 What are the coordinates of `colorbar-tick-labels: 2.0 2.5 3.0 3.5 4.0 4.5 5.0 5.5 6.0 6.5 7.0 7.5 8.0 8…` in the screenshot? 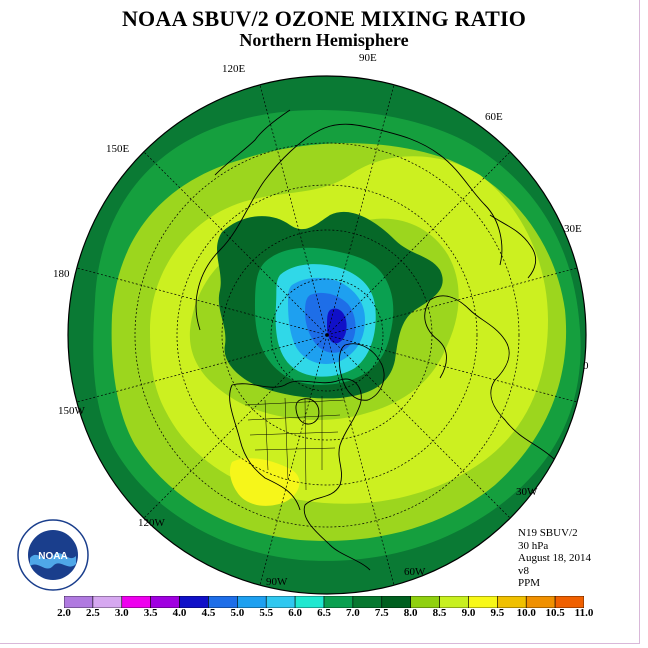 It's located at (324, 614).